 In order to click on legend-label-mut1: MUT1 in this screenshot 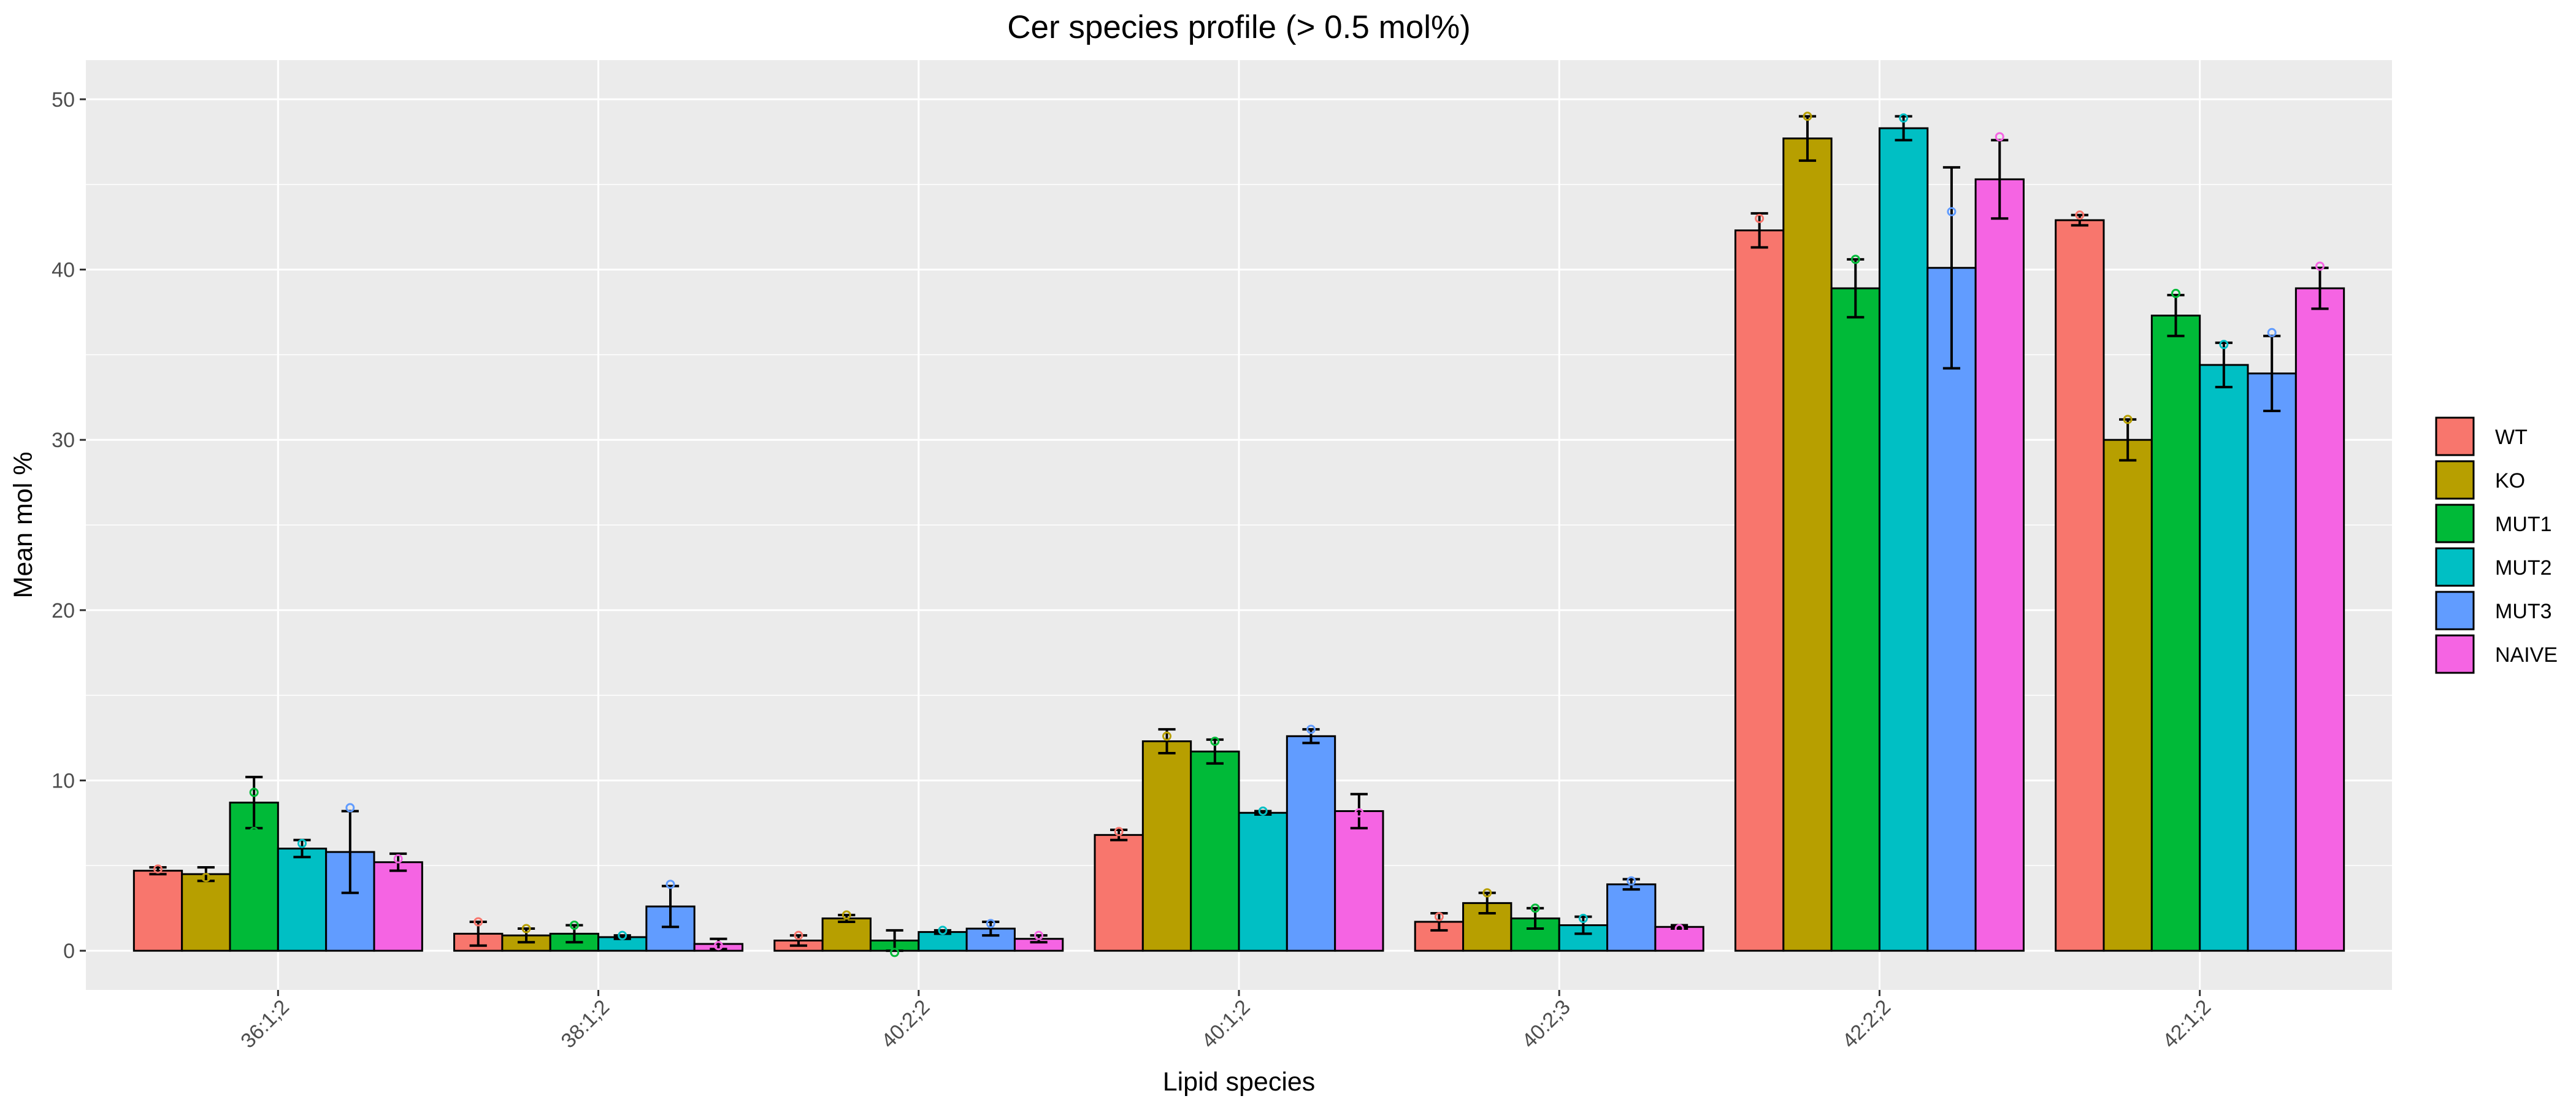, I will do `click(2523, 524)`.